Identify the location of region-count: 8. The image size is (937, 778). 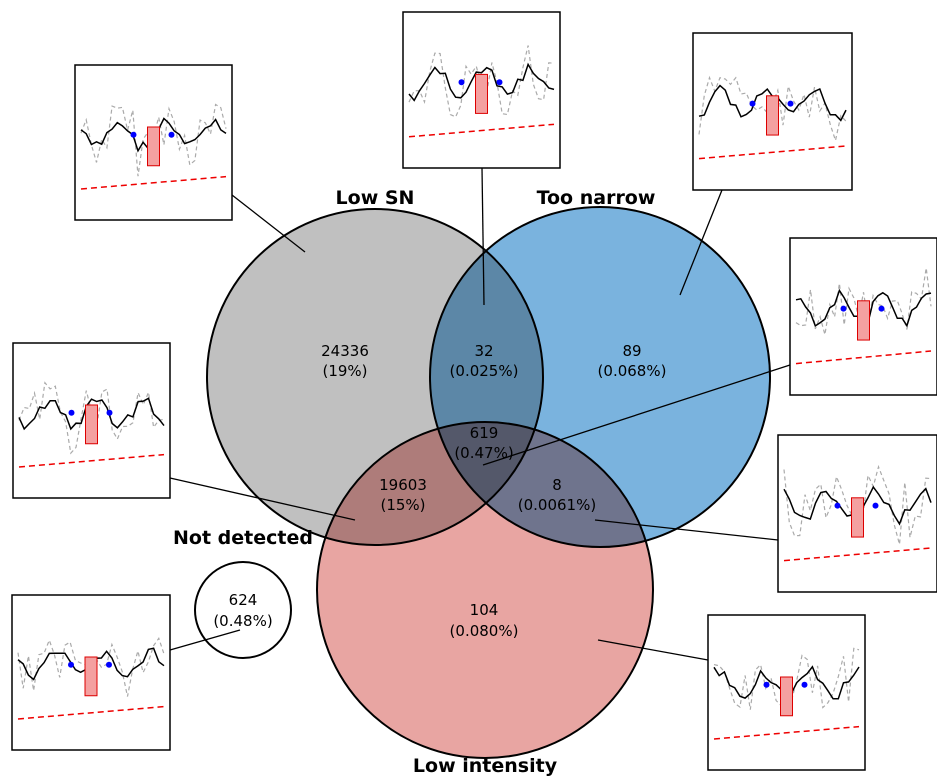
(557, 485).